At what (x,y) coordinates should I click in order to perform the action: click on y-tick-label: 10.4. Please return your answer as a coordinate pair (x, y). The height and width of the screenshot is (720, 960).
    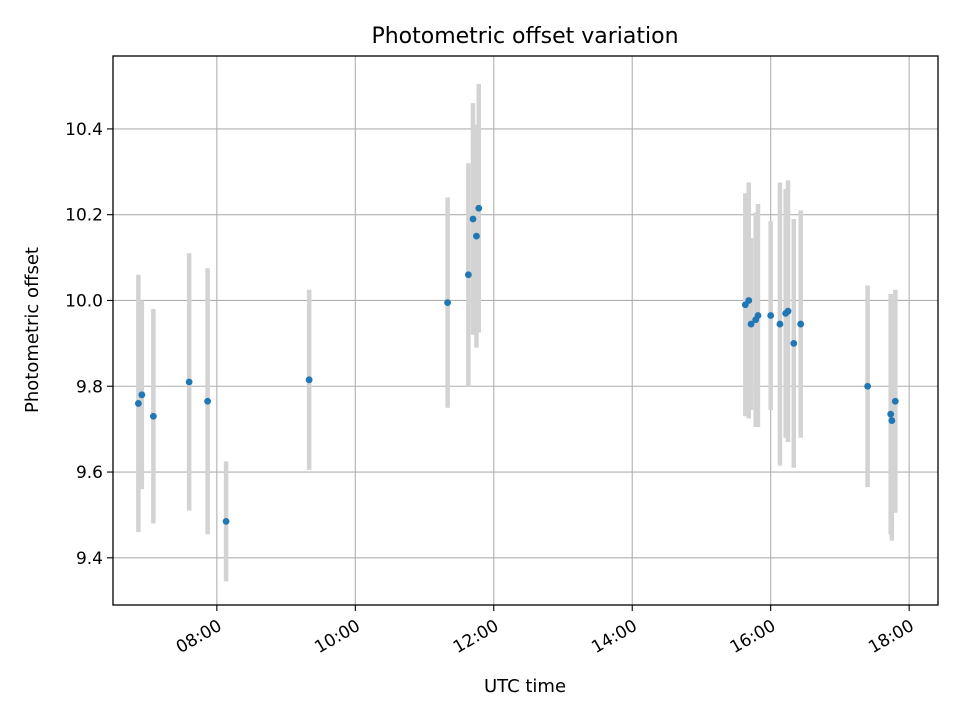
    Looking at the image, I should click on (84, 130).